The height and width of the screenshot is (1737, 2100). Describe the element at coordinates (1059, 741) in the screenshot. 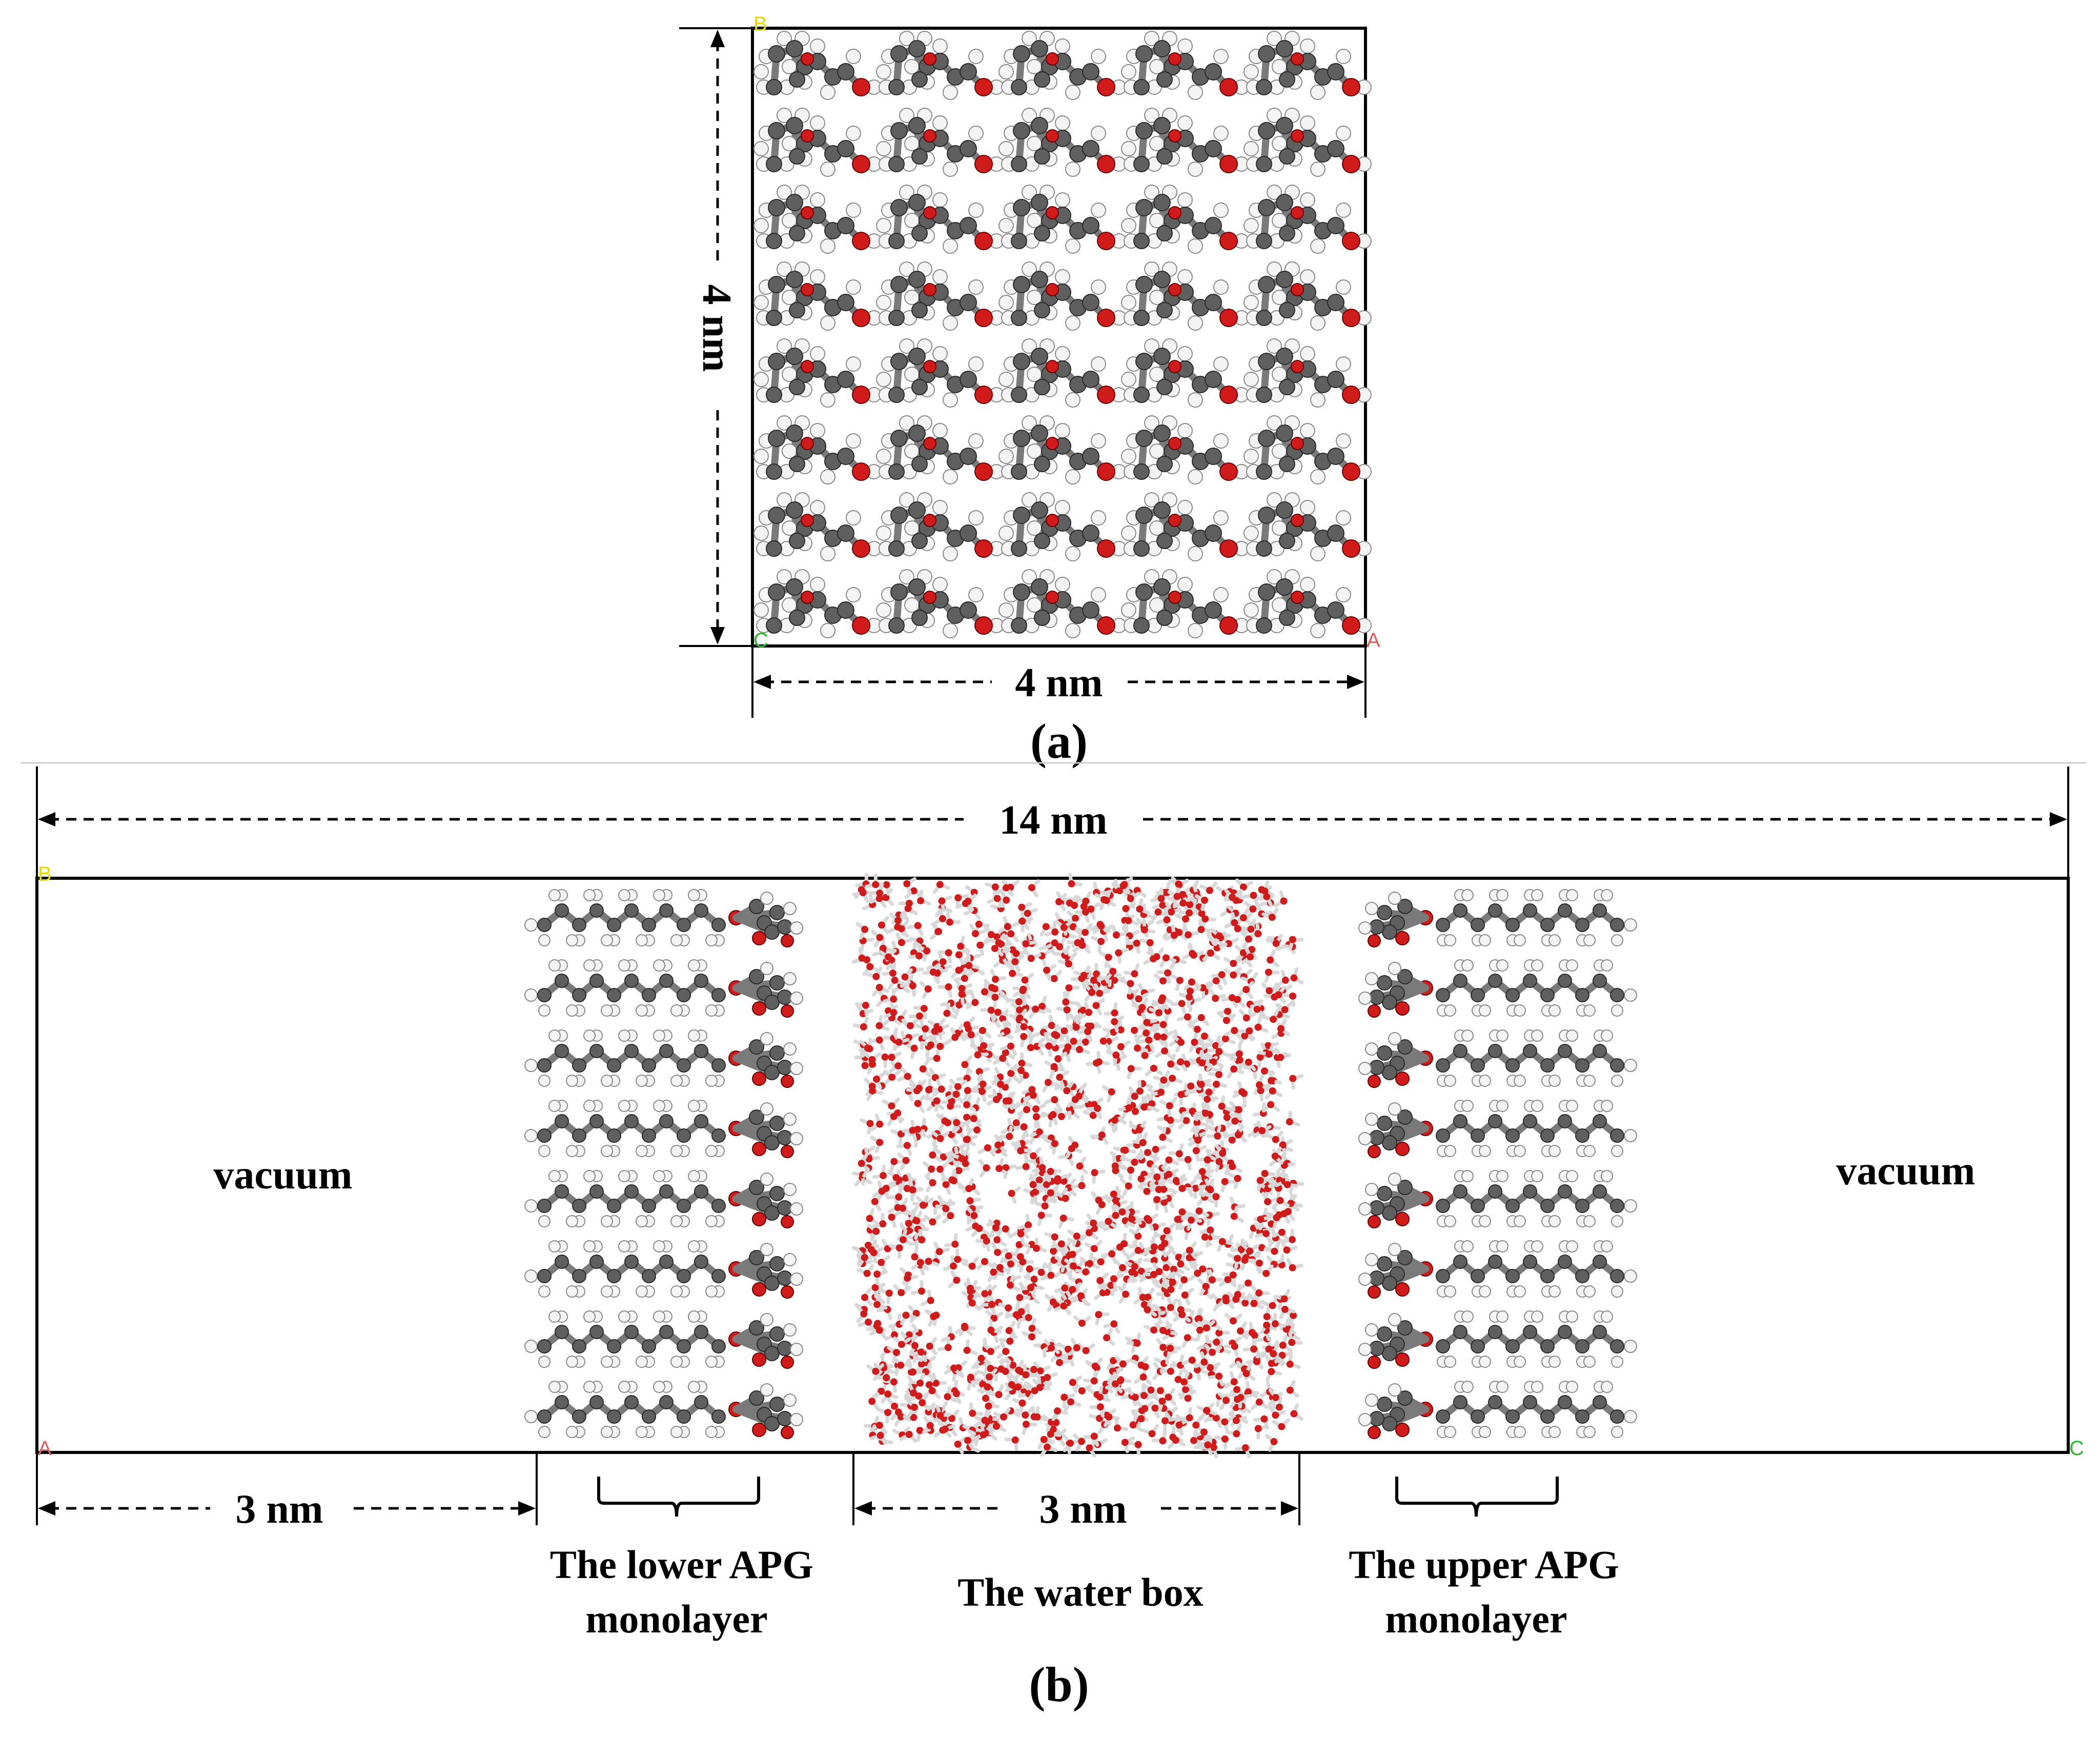

I see `panel-a-caption: (a)` at that location.